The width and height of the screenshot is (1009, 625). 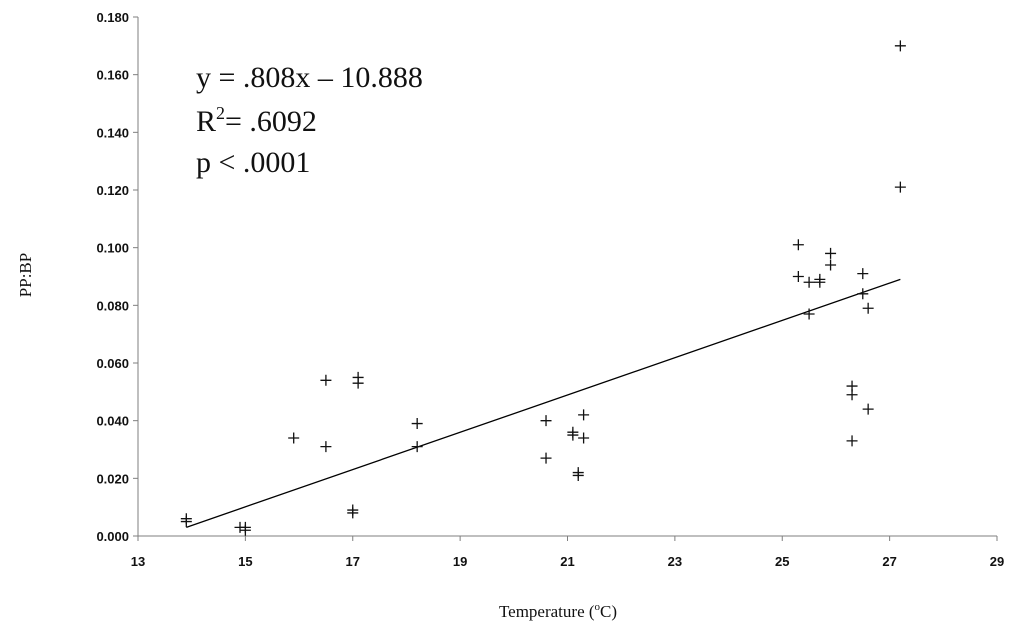 What do you see at coordinates (112, 536) in the screenshot?
I see `y-tick-label: 0.000` at bounding box center [112, 536].